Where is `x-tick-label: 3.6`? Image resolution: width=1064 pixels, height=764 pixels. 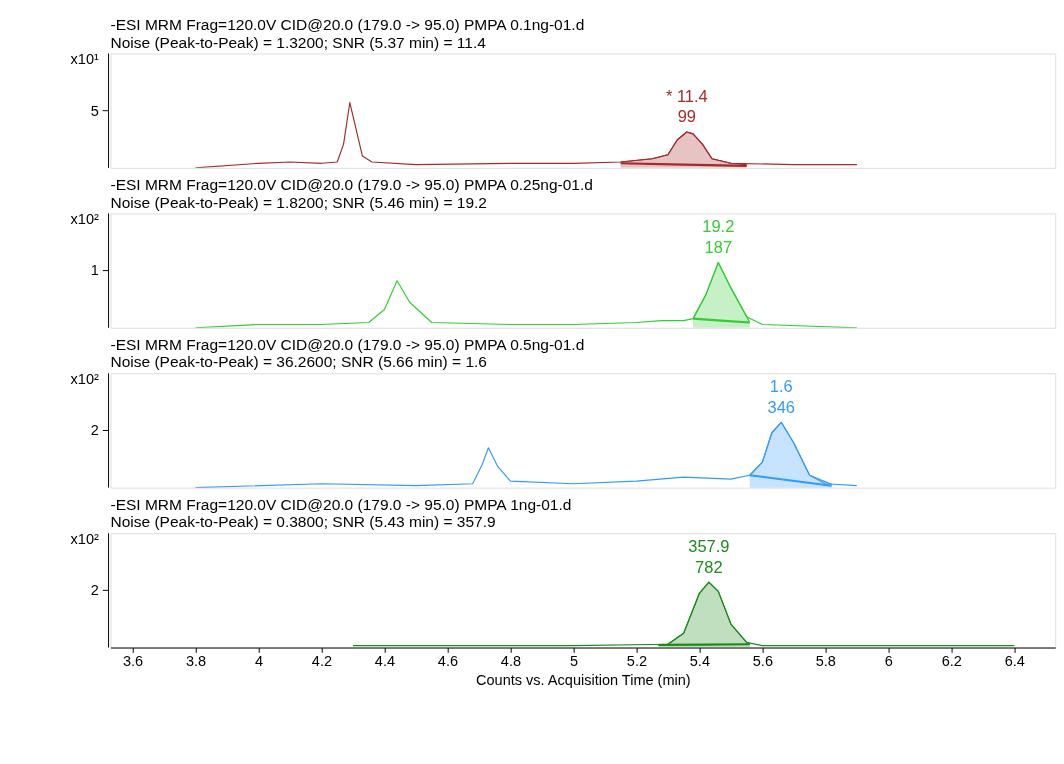
x-tick-label: 3.6 is located at coordinates (133, 661).